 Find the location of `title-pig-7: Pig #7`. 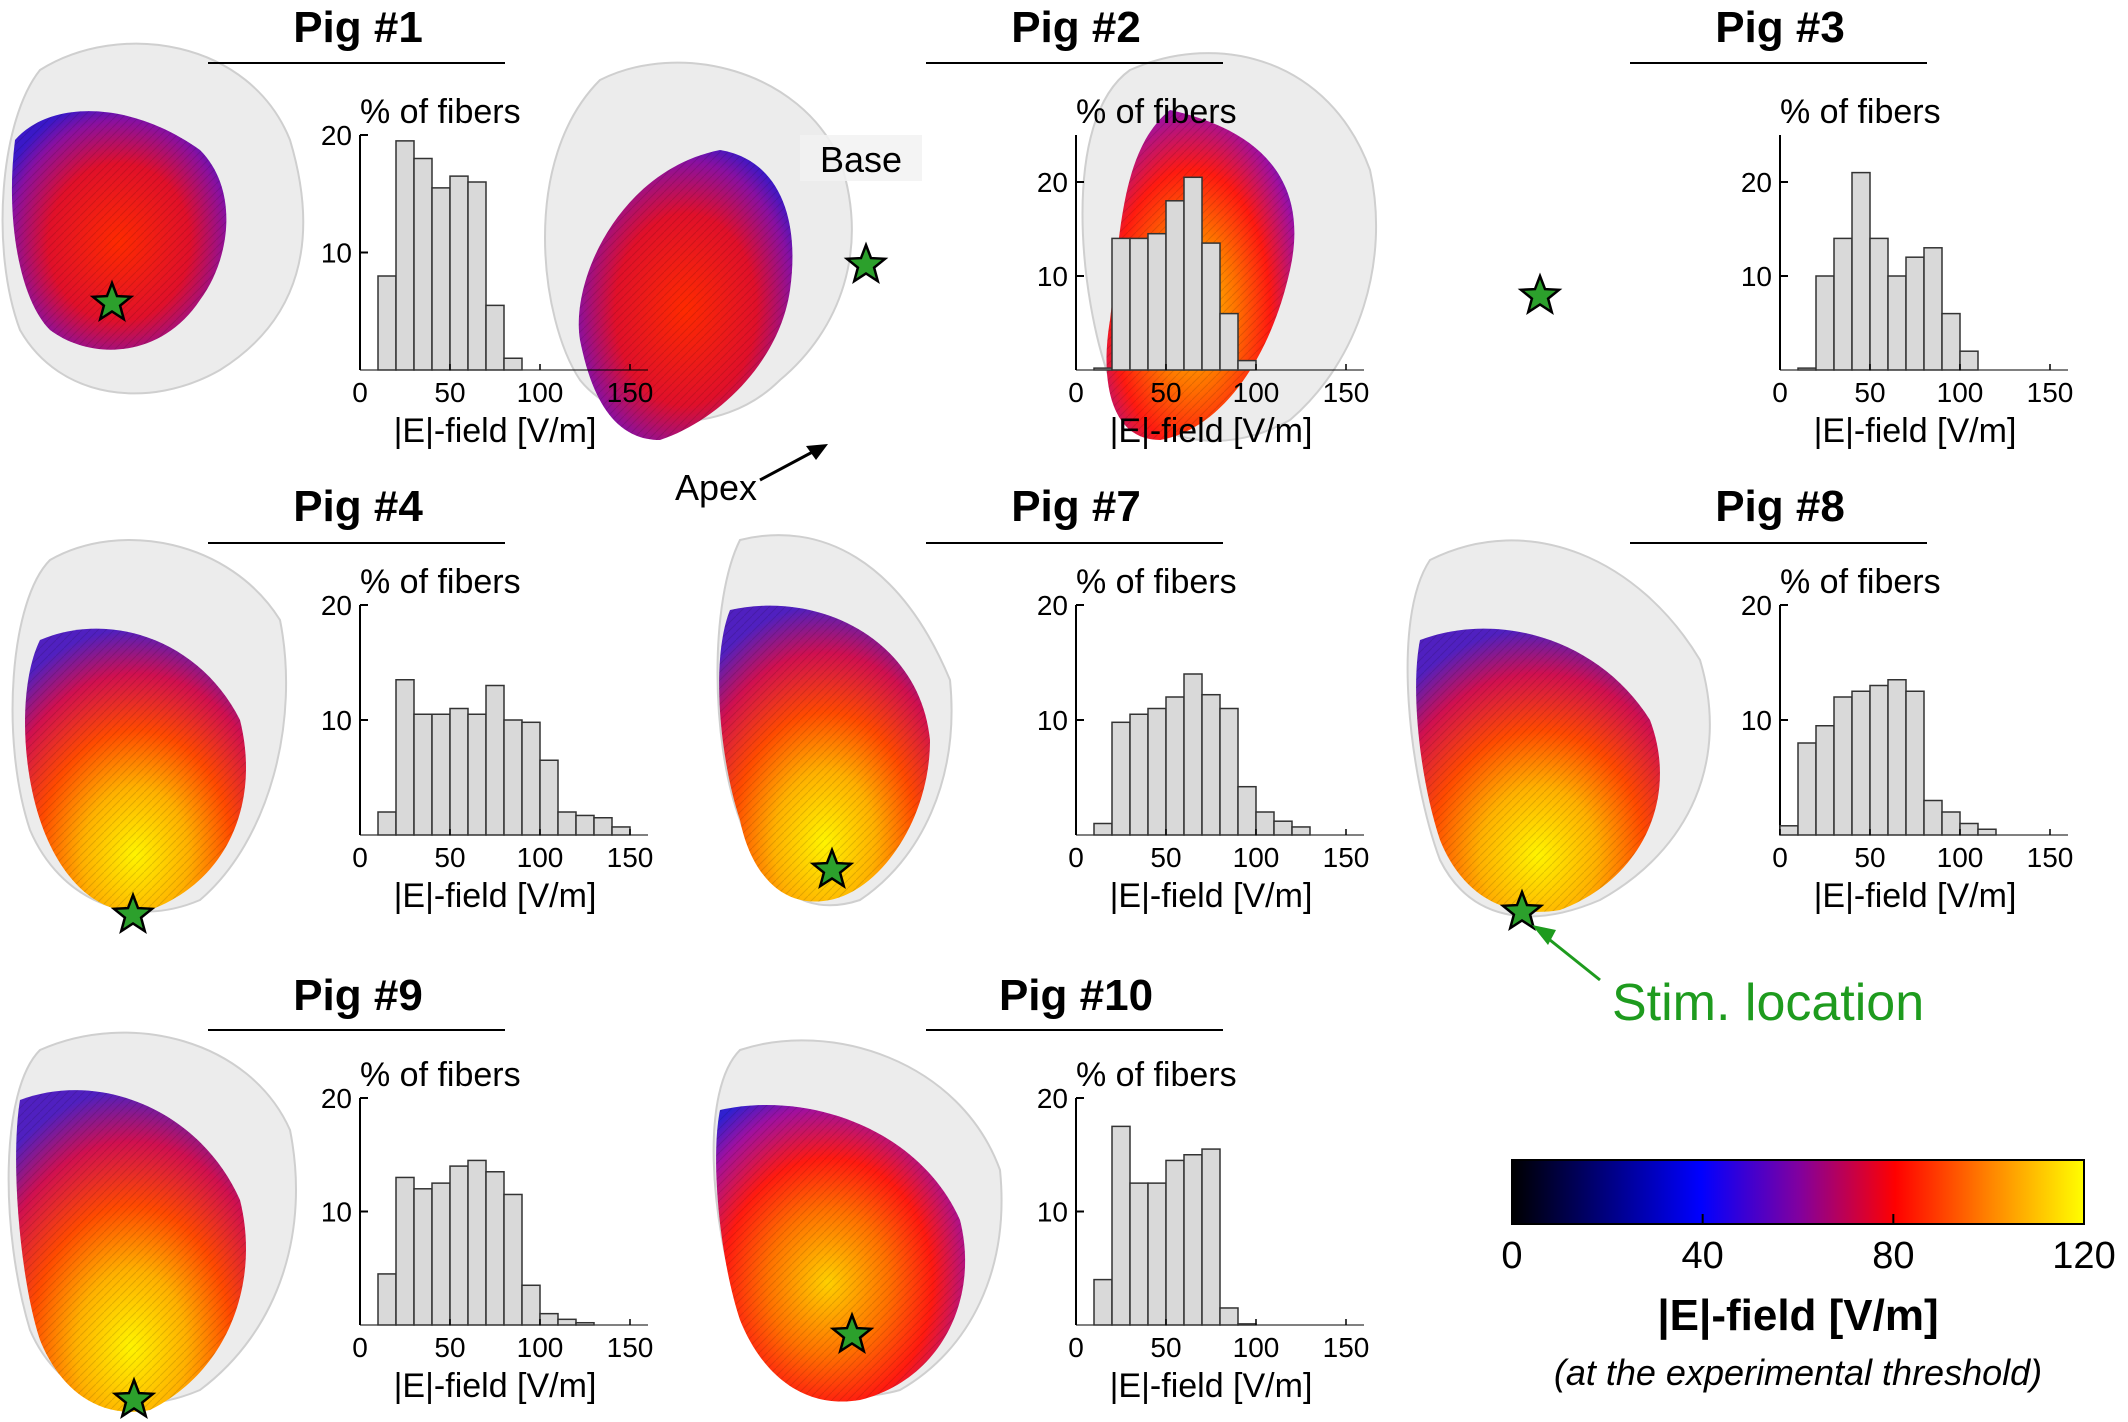

title-pig-7: Pig #7 is located at coordinates (1076, 506).